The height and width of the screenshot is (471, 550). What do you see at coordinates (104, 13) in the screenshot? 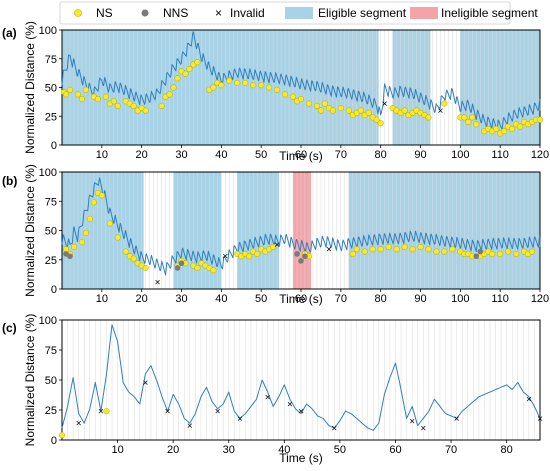
I see `legend-ns-label: NS` at bounding box center [104, 13].